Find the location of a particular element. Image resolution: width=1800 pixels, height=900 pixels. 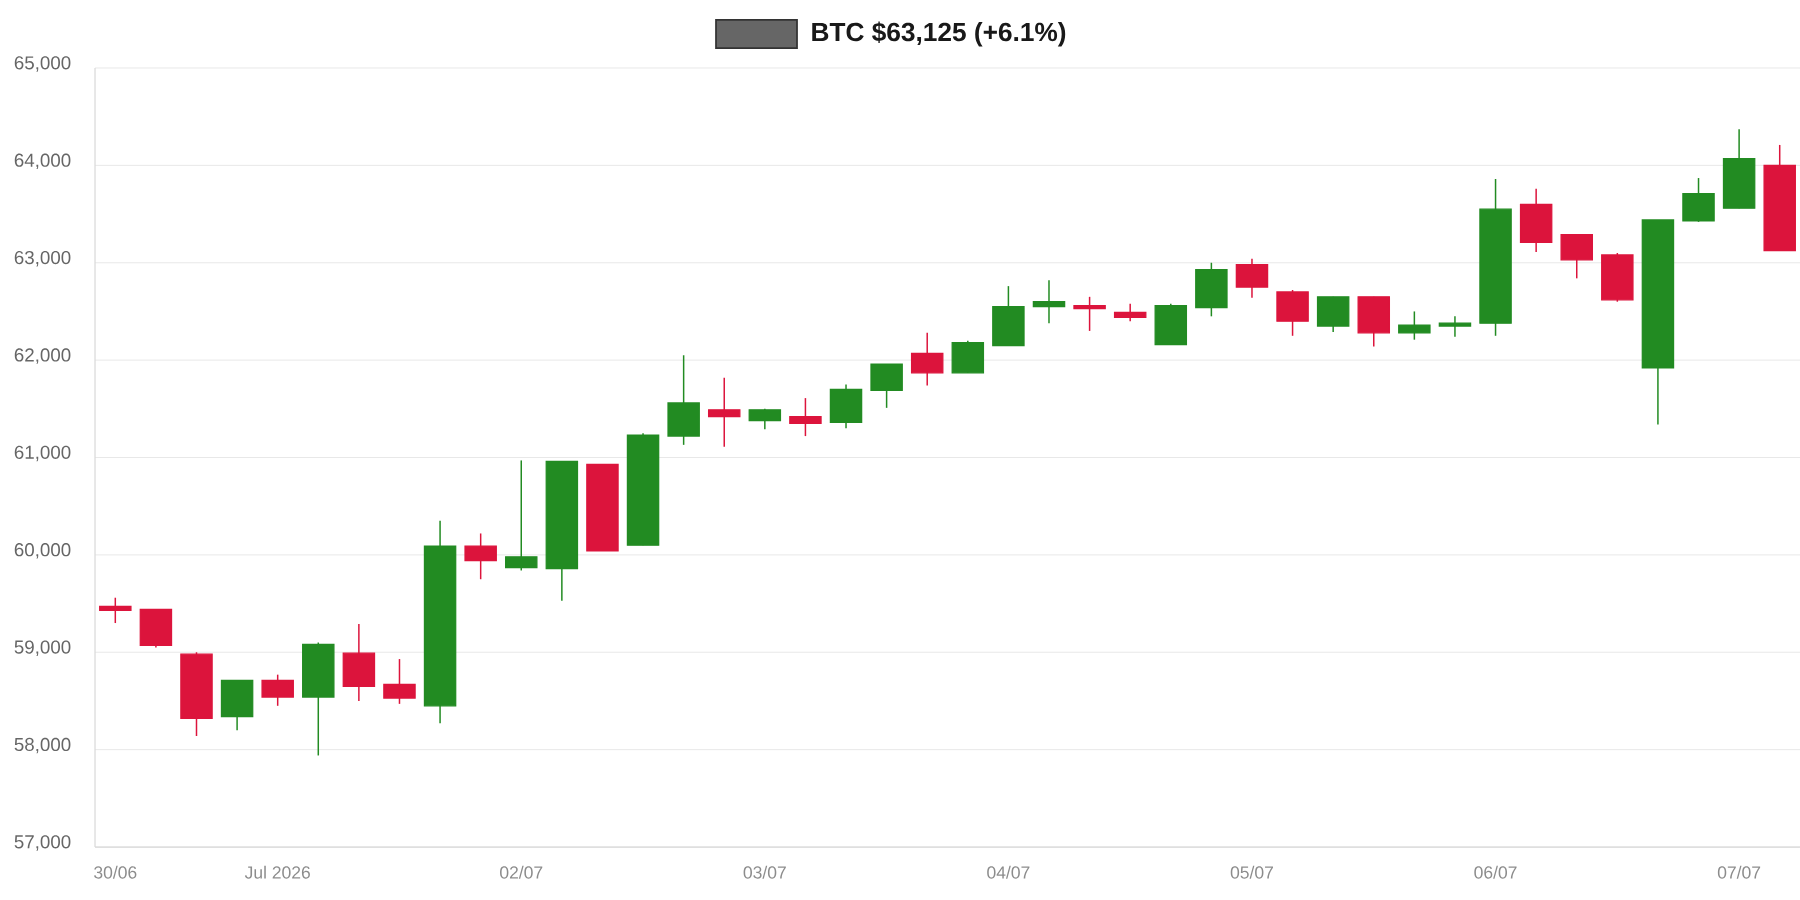

y-tick-label: 60,000 is located at coordinates (42, 551).